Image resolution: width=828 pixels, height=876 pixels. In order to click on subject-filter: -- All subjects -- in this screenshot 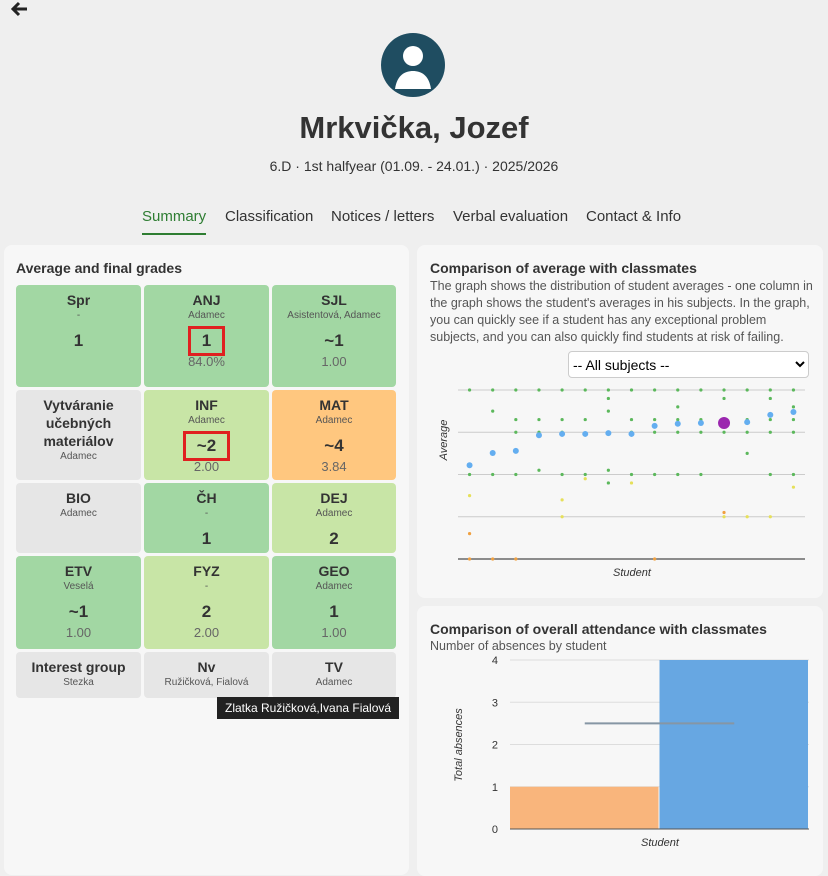, I will do `click(688, 364)`.